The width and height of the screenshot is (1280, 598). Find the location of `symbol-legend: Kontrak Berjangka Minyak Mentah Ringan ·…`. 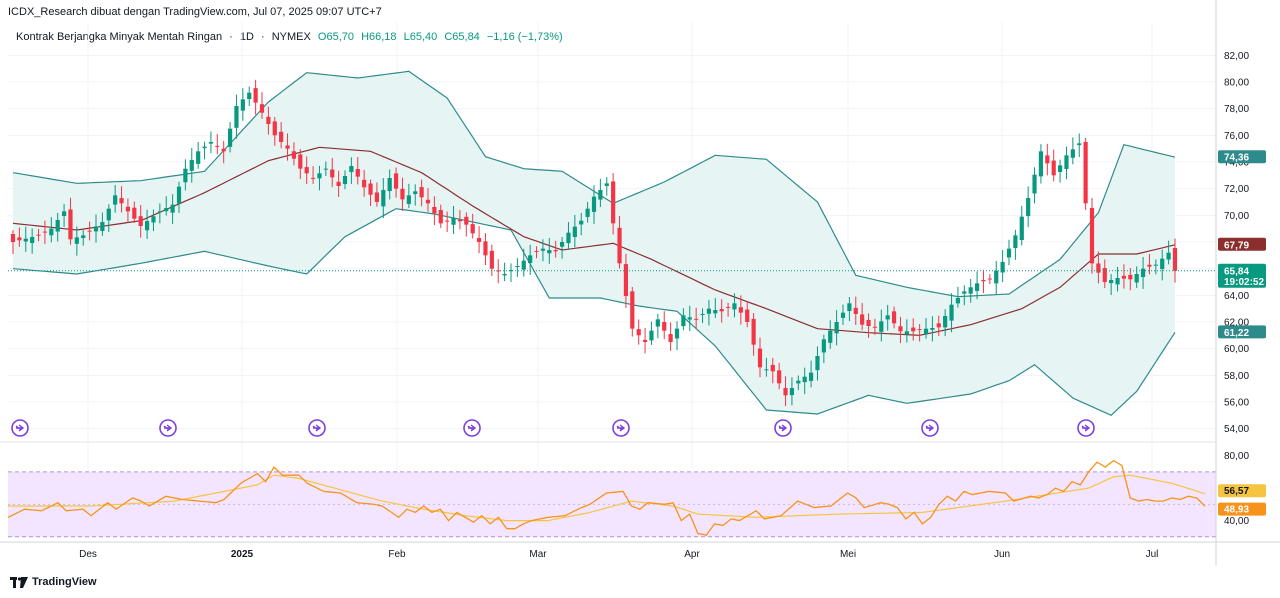

symbol-legend: Kontrak Berjangka Minyak Mentah Ringan ·… is located at coordinates (289, 37).